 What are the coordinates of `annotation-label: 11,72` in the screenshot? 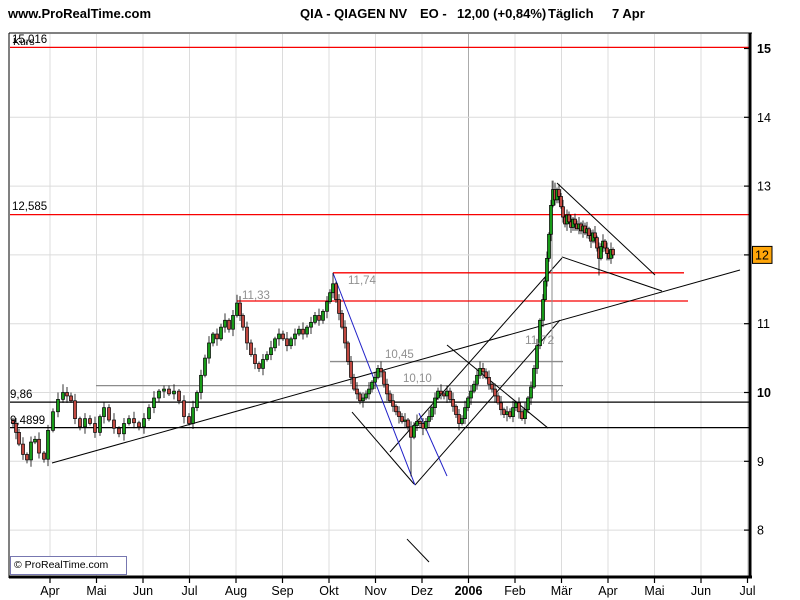 It's located at (539, 340).